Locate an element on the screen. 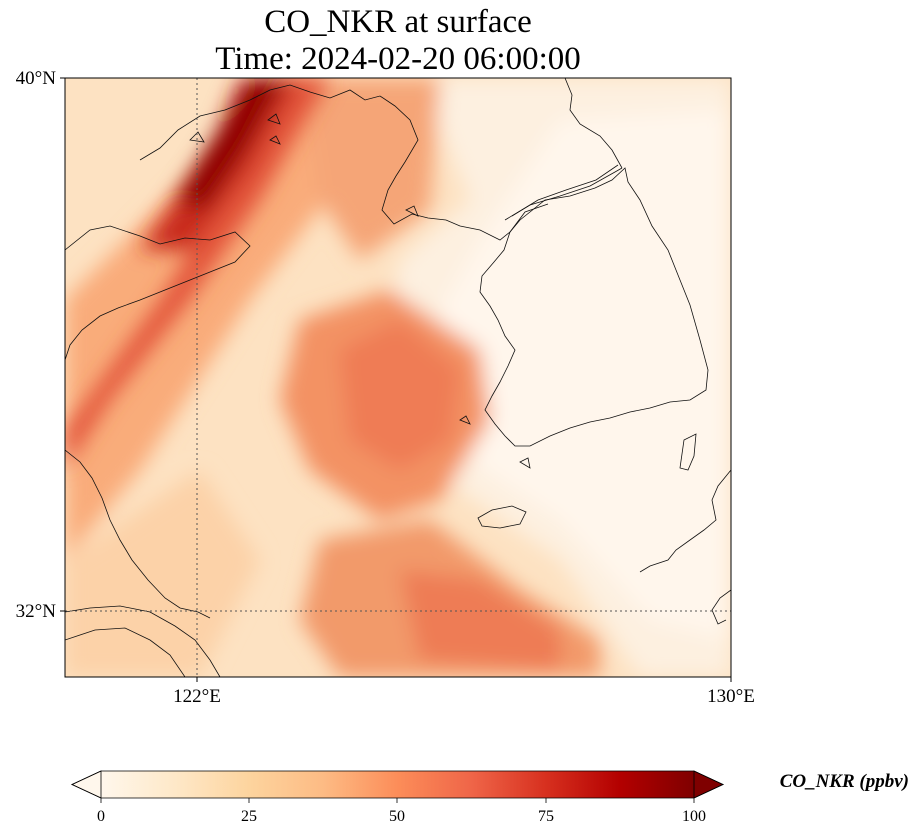  colorbar-max-extend is located at coordinates (708, 784).